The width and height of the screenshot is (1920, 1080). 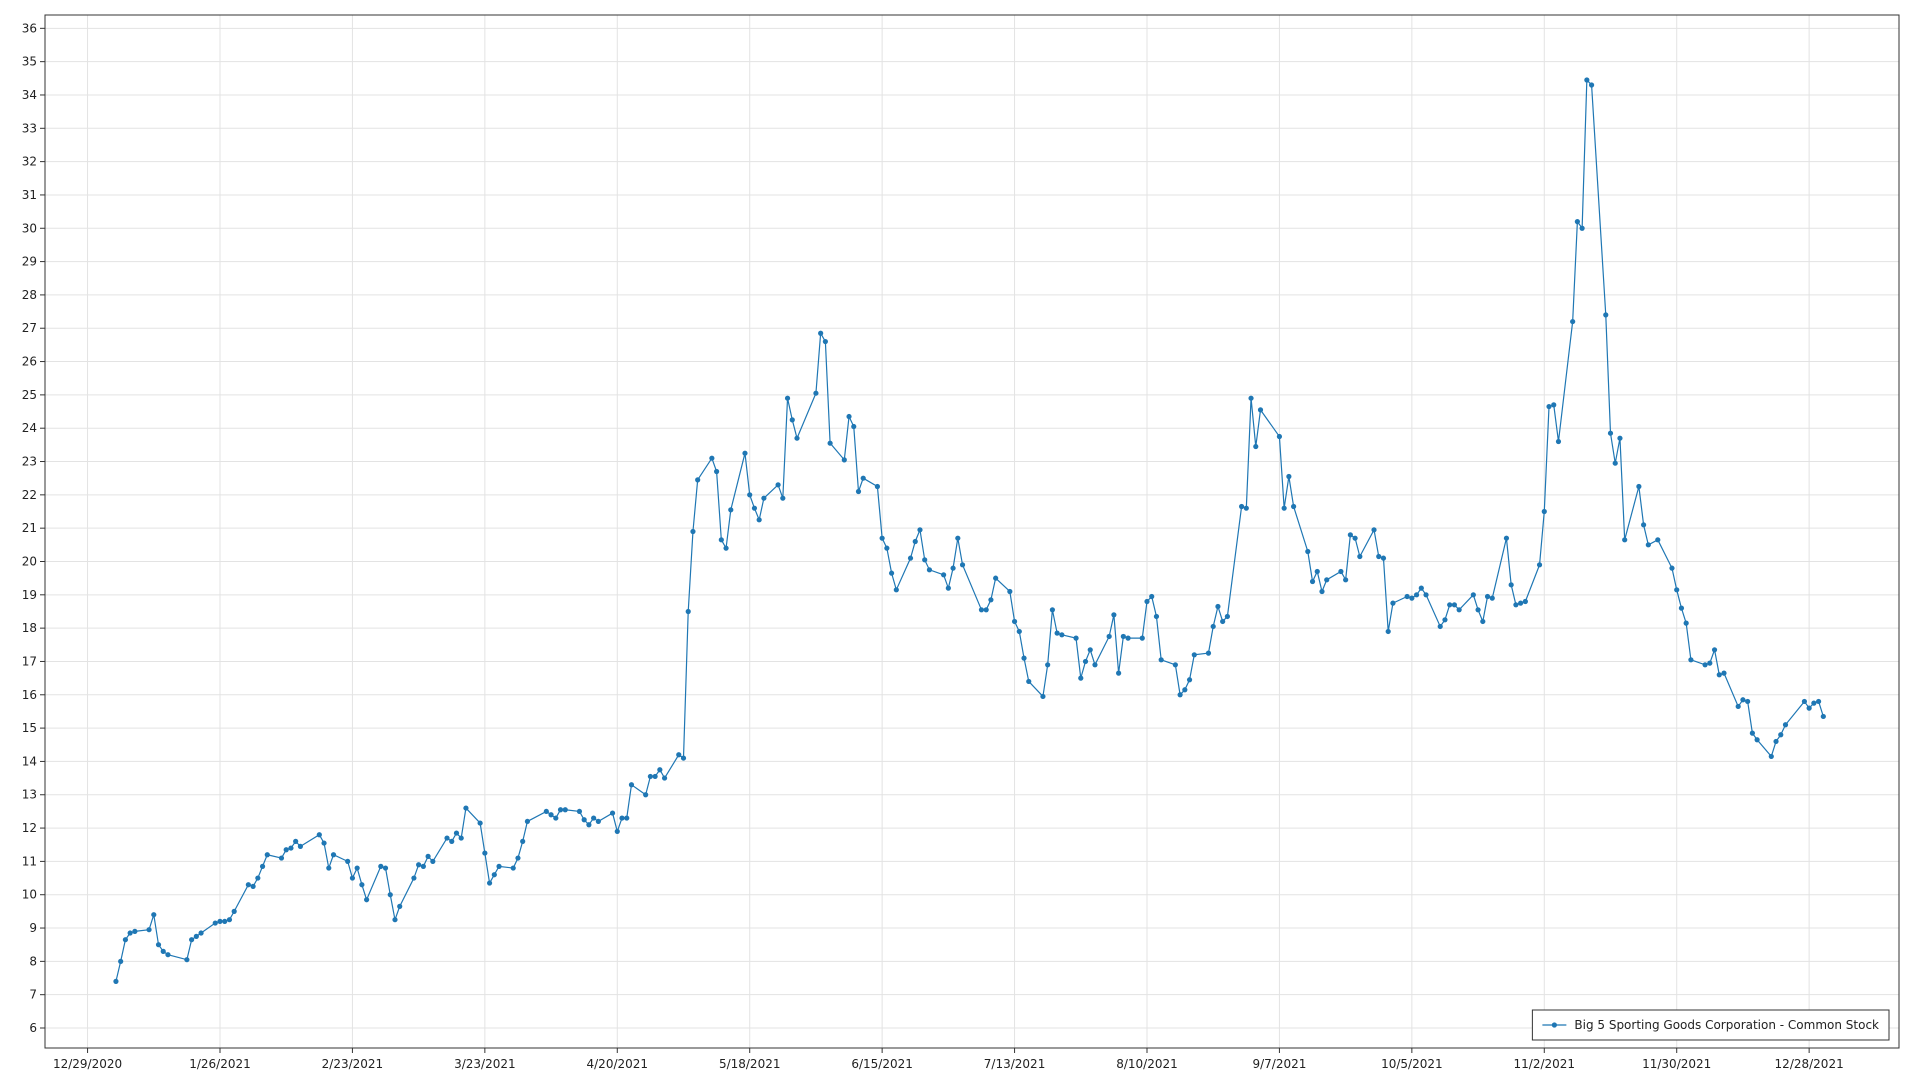 What do you see at coordinates (33, 928) in the screenshot?
I see `y-tick-label: 9` at bounding box center [33, 928].